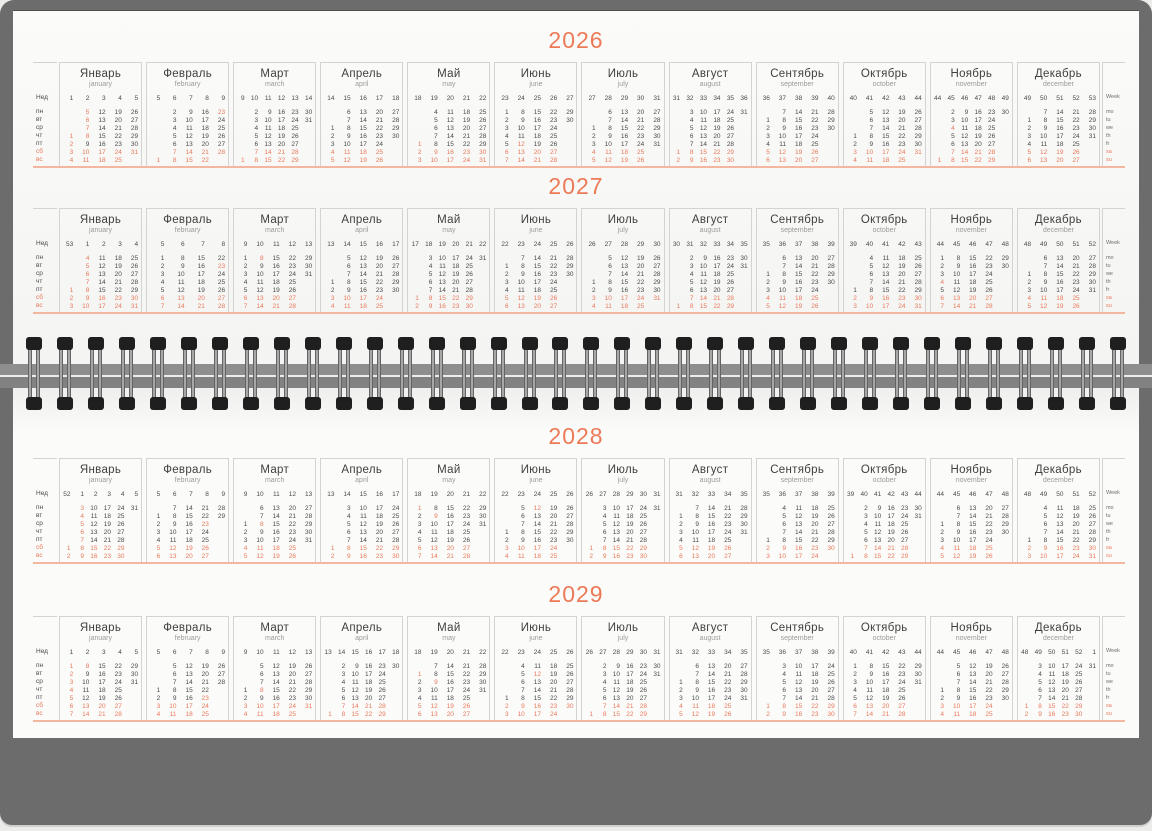 The image size is (1152, 831). I want to click on date-cell: 14, so click(442, 290).